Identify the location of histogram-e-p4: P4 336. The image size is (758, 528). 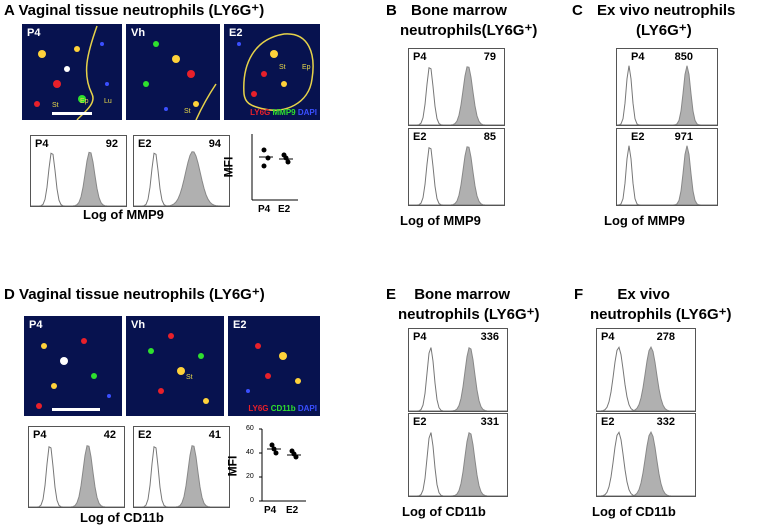
(458, 370).